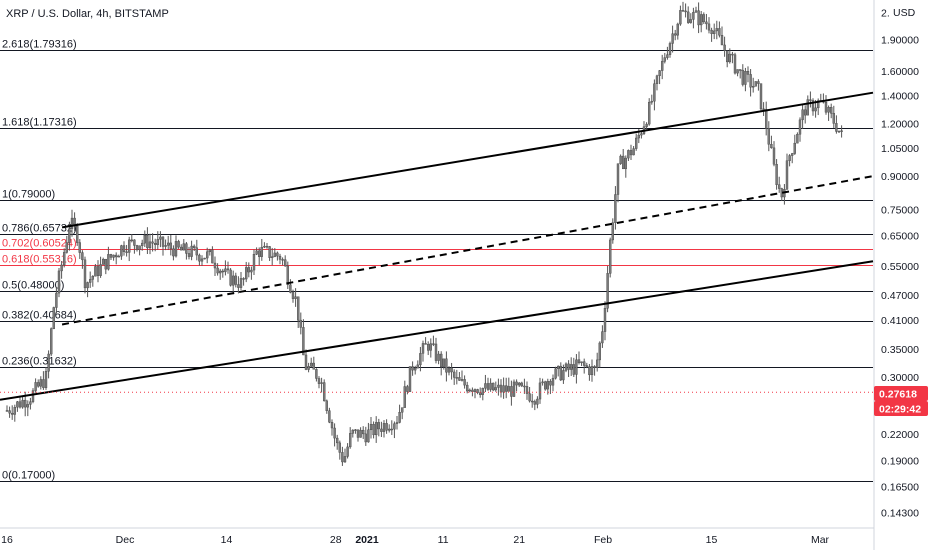  Describe the element at coordinates (900, 267) in the screenshot. I see `y-tick-label: 0.55000` at that location.